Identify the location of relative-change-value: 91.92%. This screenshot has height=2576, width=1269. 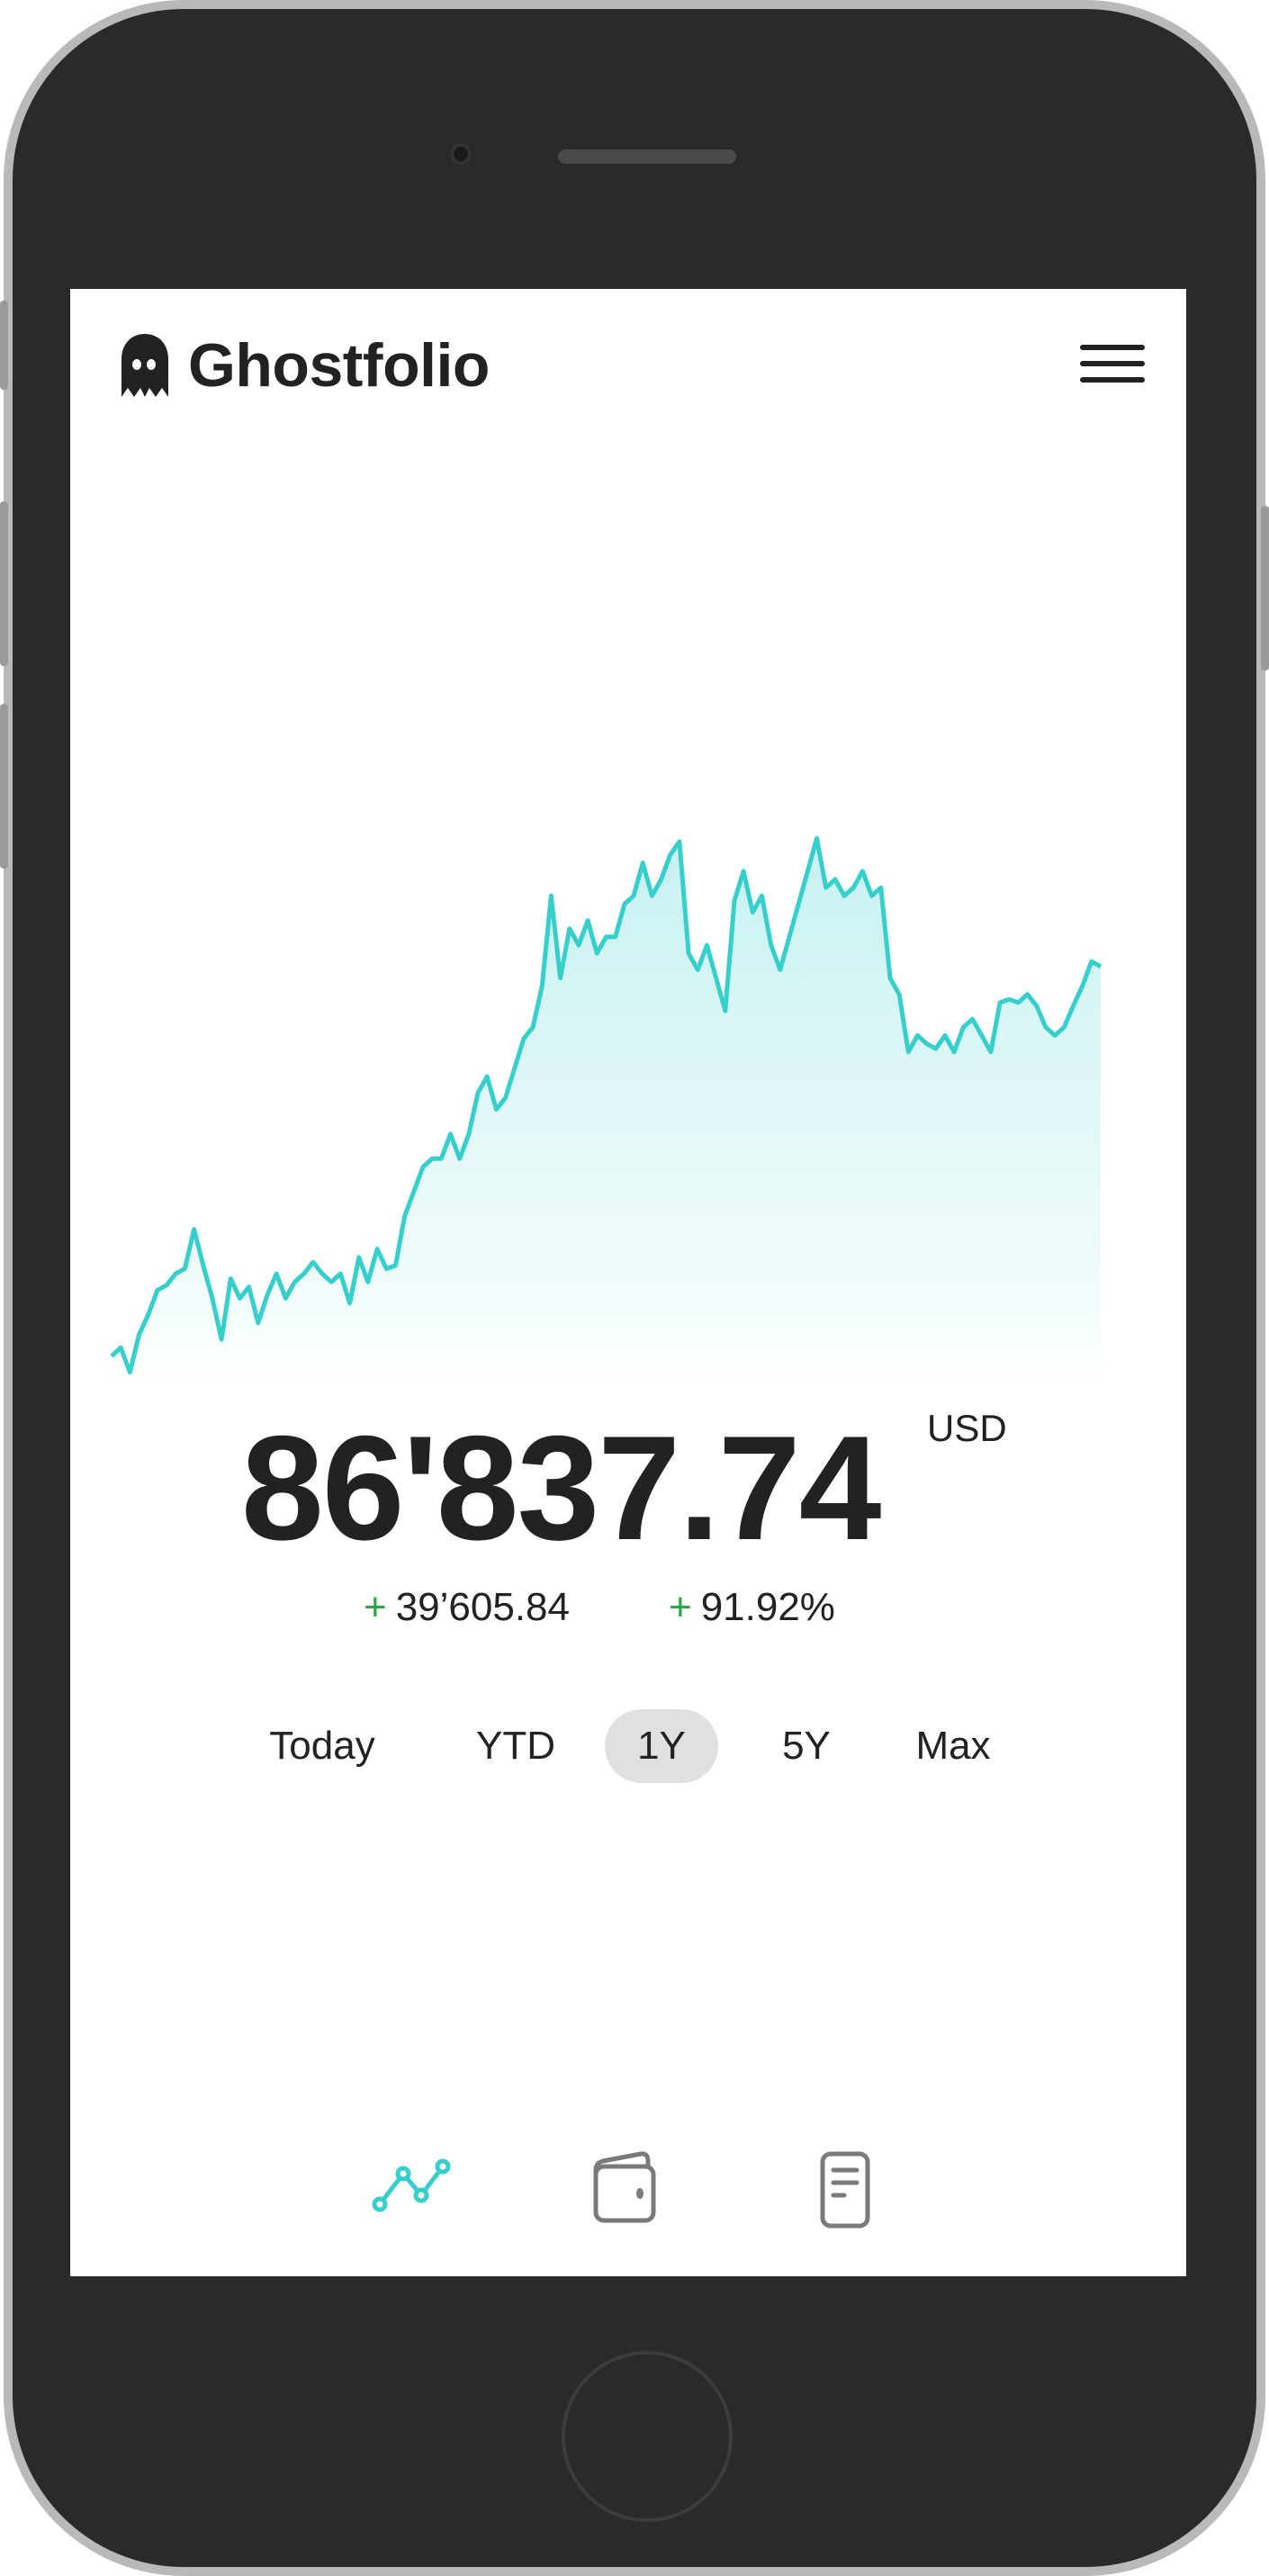
(768, 1607).